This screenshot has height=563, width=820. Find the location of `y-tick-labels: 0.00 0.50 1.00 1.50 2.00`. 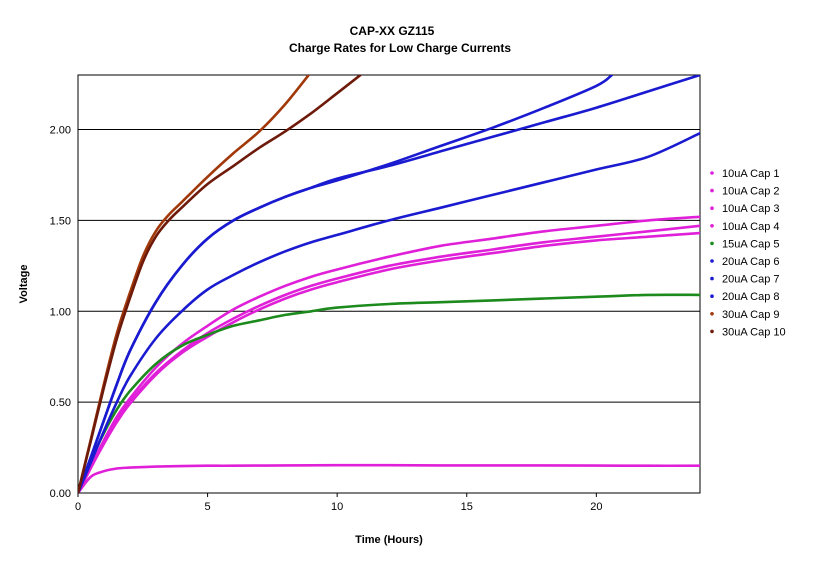

y-tick-labels: 0.00 0.50 1.00 1.50 2.00 is located at coordinates (60, 312).